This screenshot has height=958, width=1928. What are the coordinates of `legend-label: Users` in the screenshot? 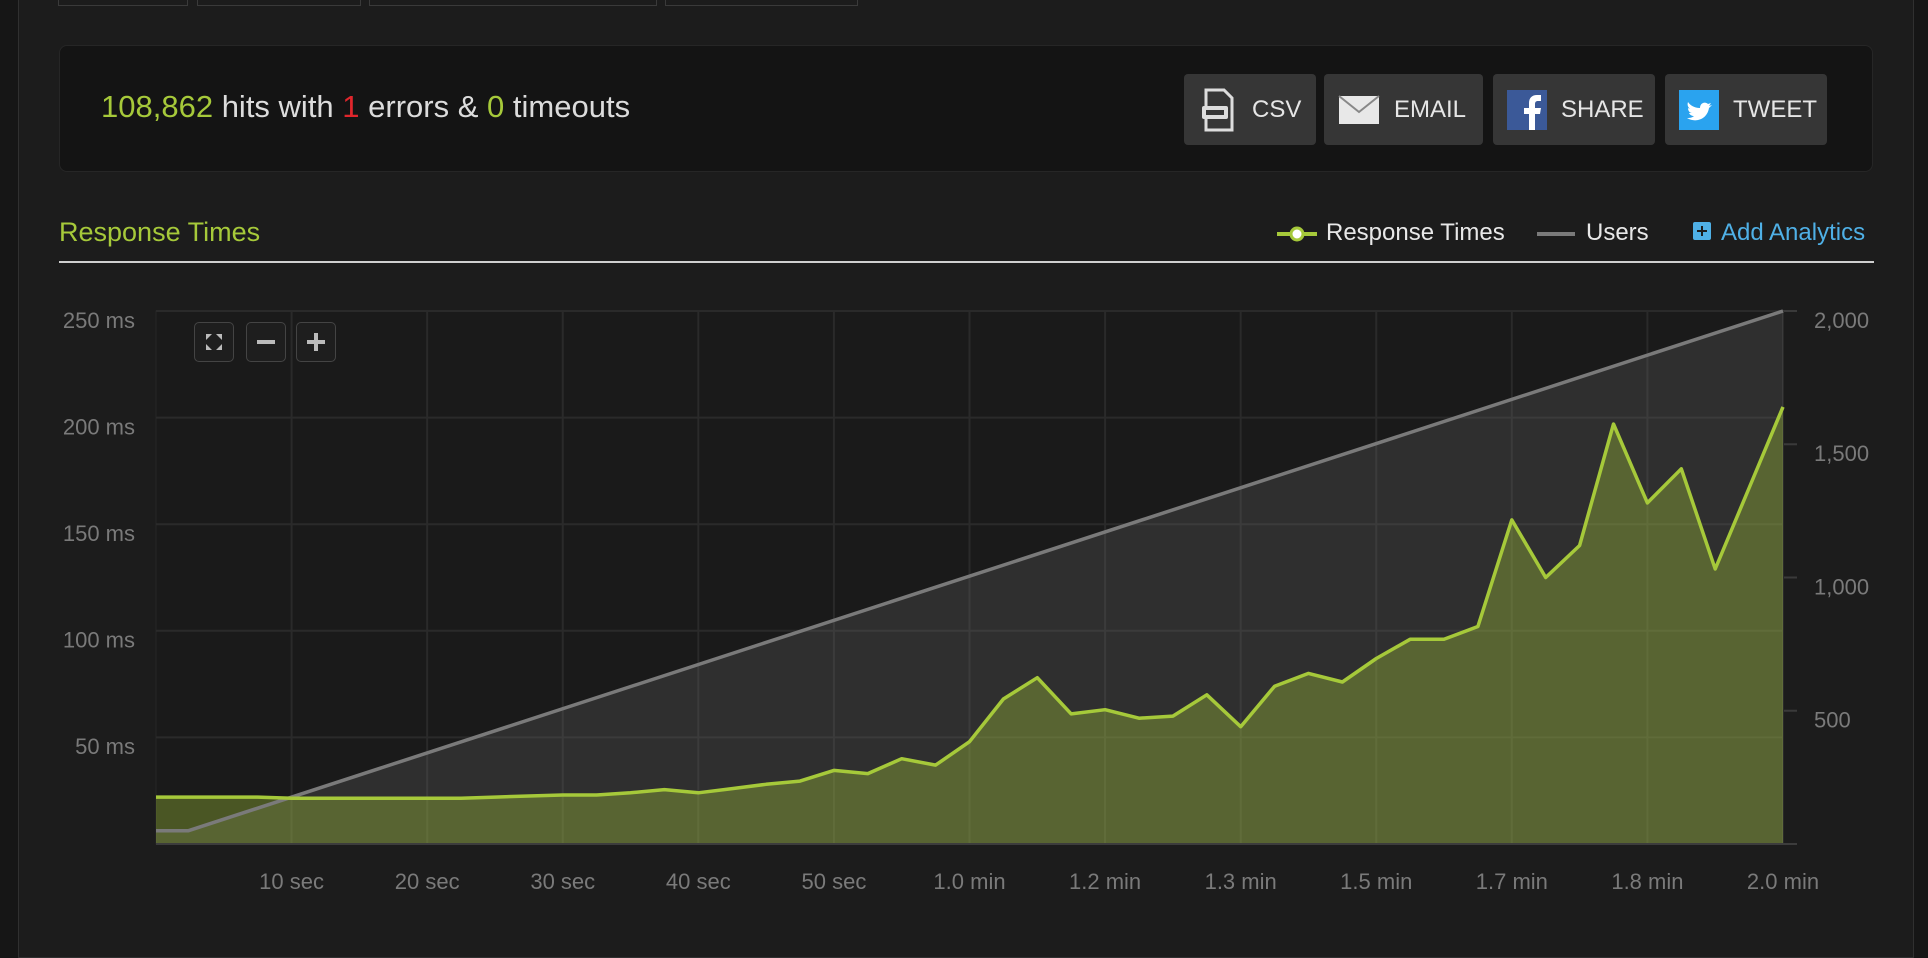 It's located at (1617, 232).